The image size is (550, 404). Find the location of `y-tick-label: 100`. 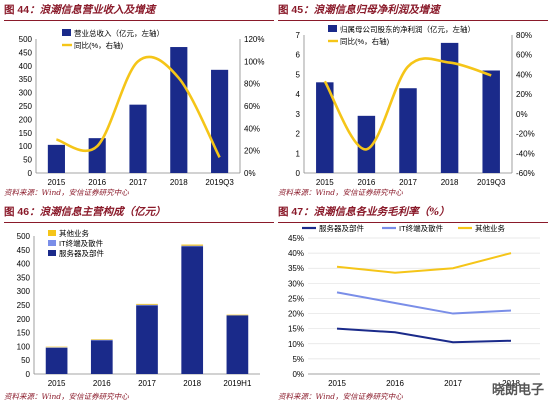

y-tick-label: 100 is located at coordinates (24, 346).